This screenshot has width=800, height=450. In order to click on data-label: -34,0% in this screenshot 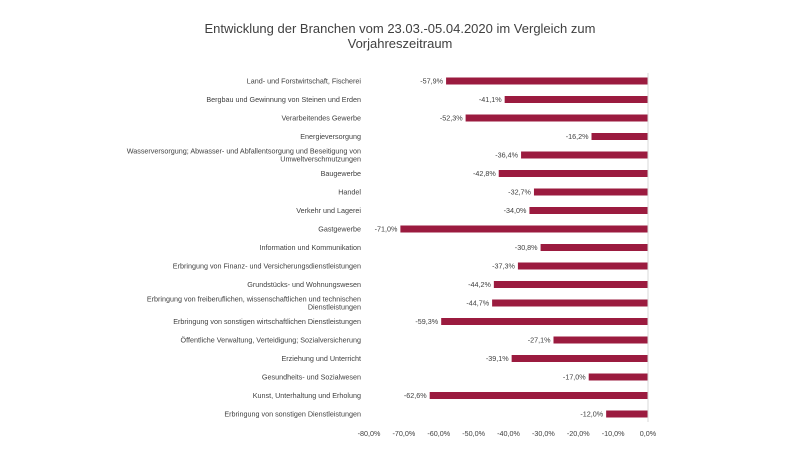, I will do `click(515, 210)`.